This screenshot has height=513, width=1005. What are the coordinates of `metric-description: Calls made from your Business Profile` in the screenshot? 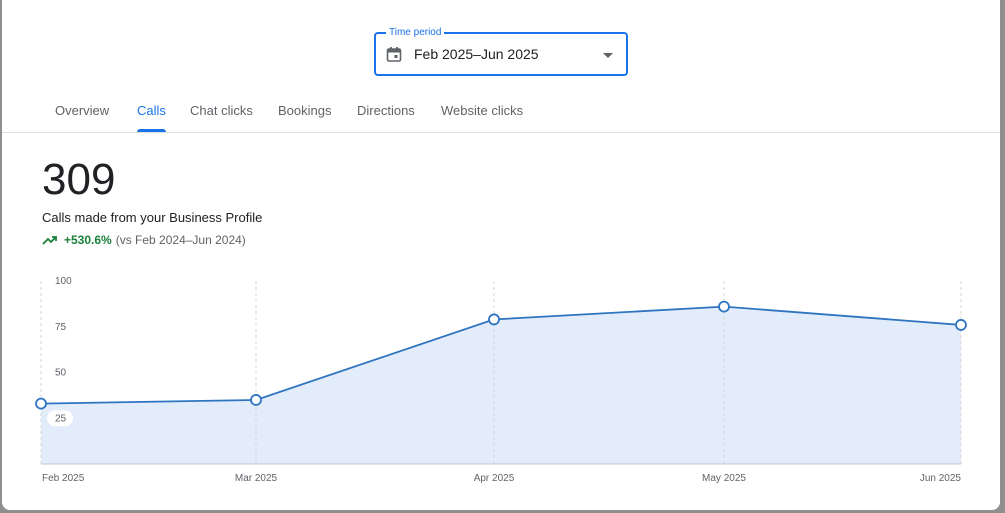 It's located at (152, 217).